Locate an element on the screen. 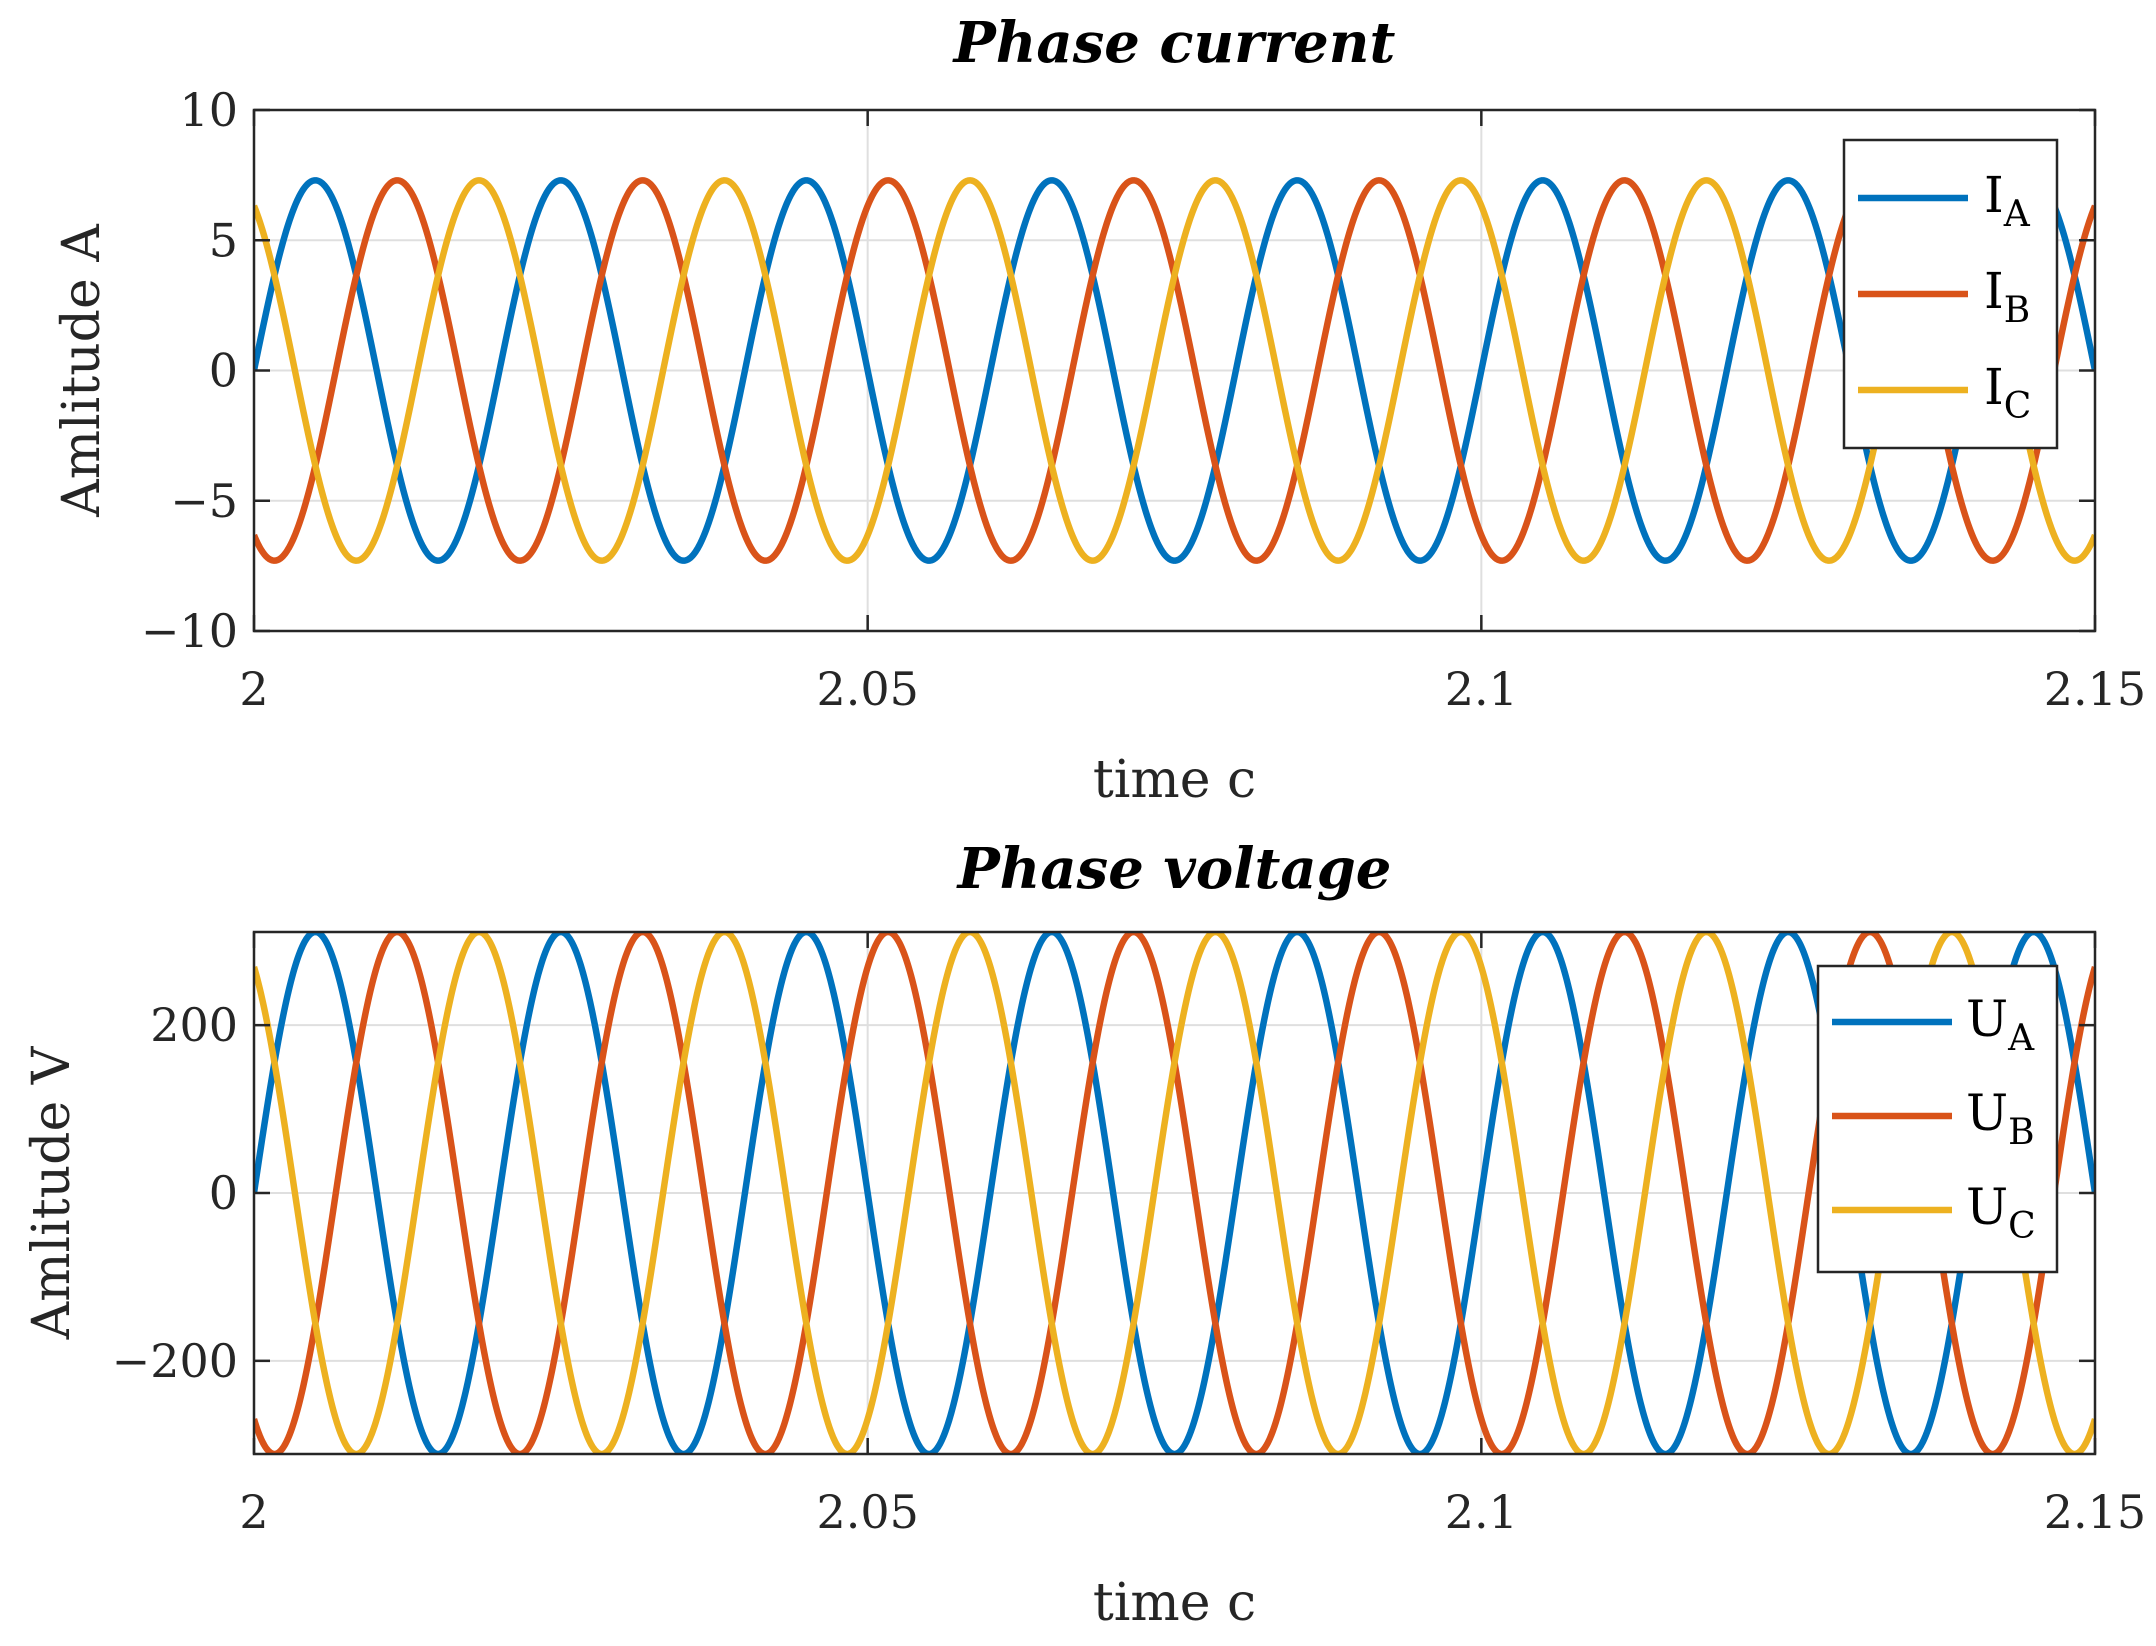  legend-label: UB is located at coordinates (2000, 1118).